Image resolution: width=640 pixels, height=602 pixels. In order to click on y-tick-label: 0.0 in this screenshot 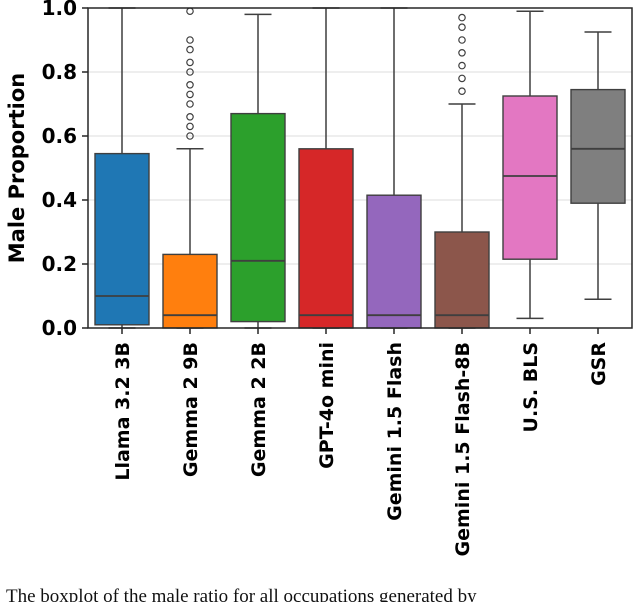, I will do `click(59, 328)`.